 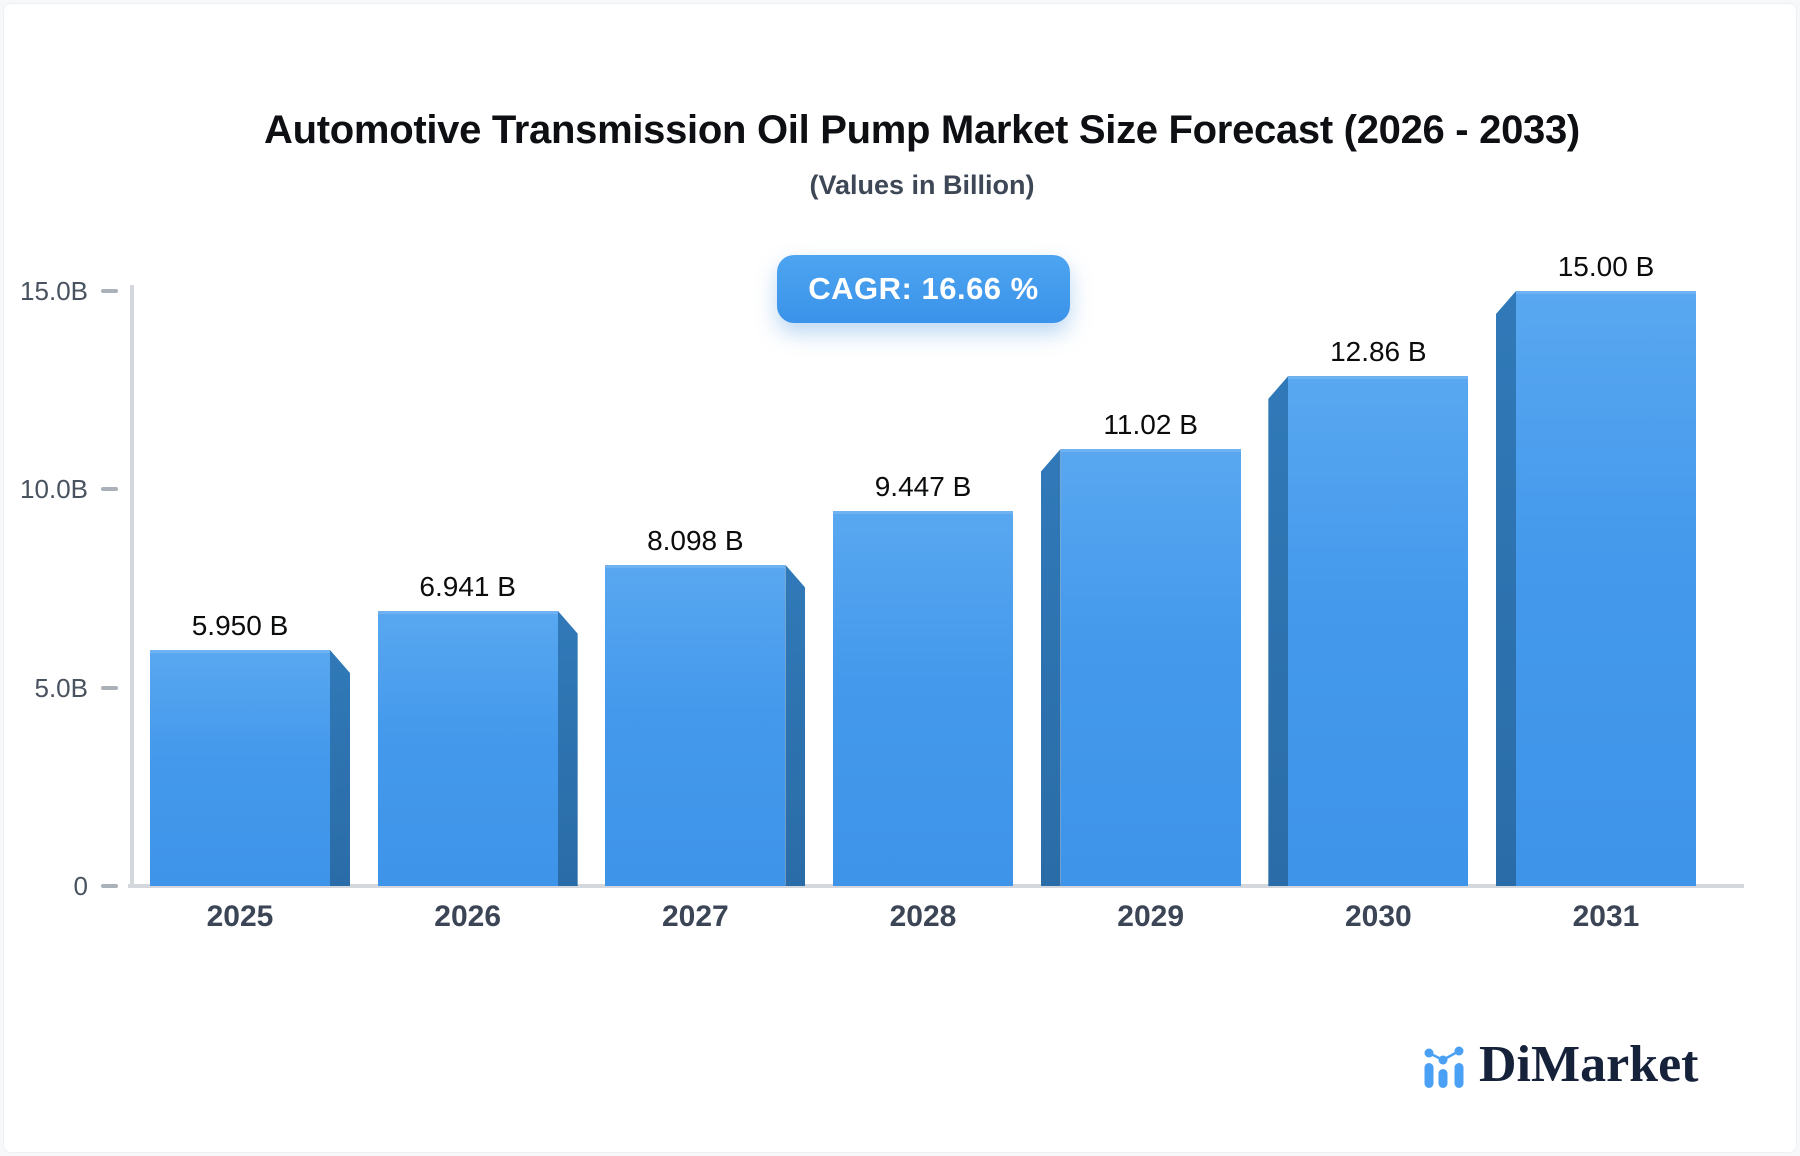 I want to click on y-tick-label-15.0B: 15.0B, so click(x=54, y=290).